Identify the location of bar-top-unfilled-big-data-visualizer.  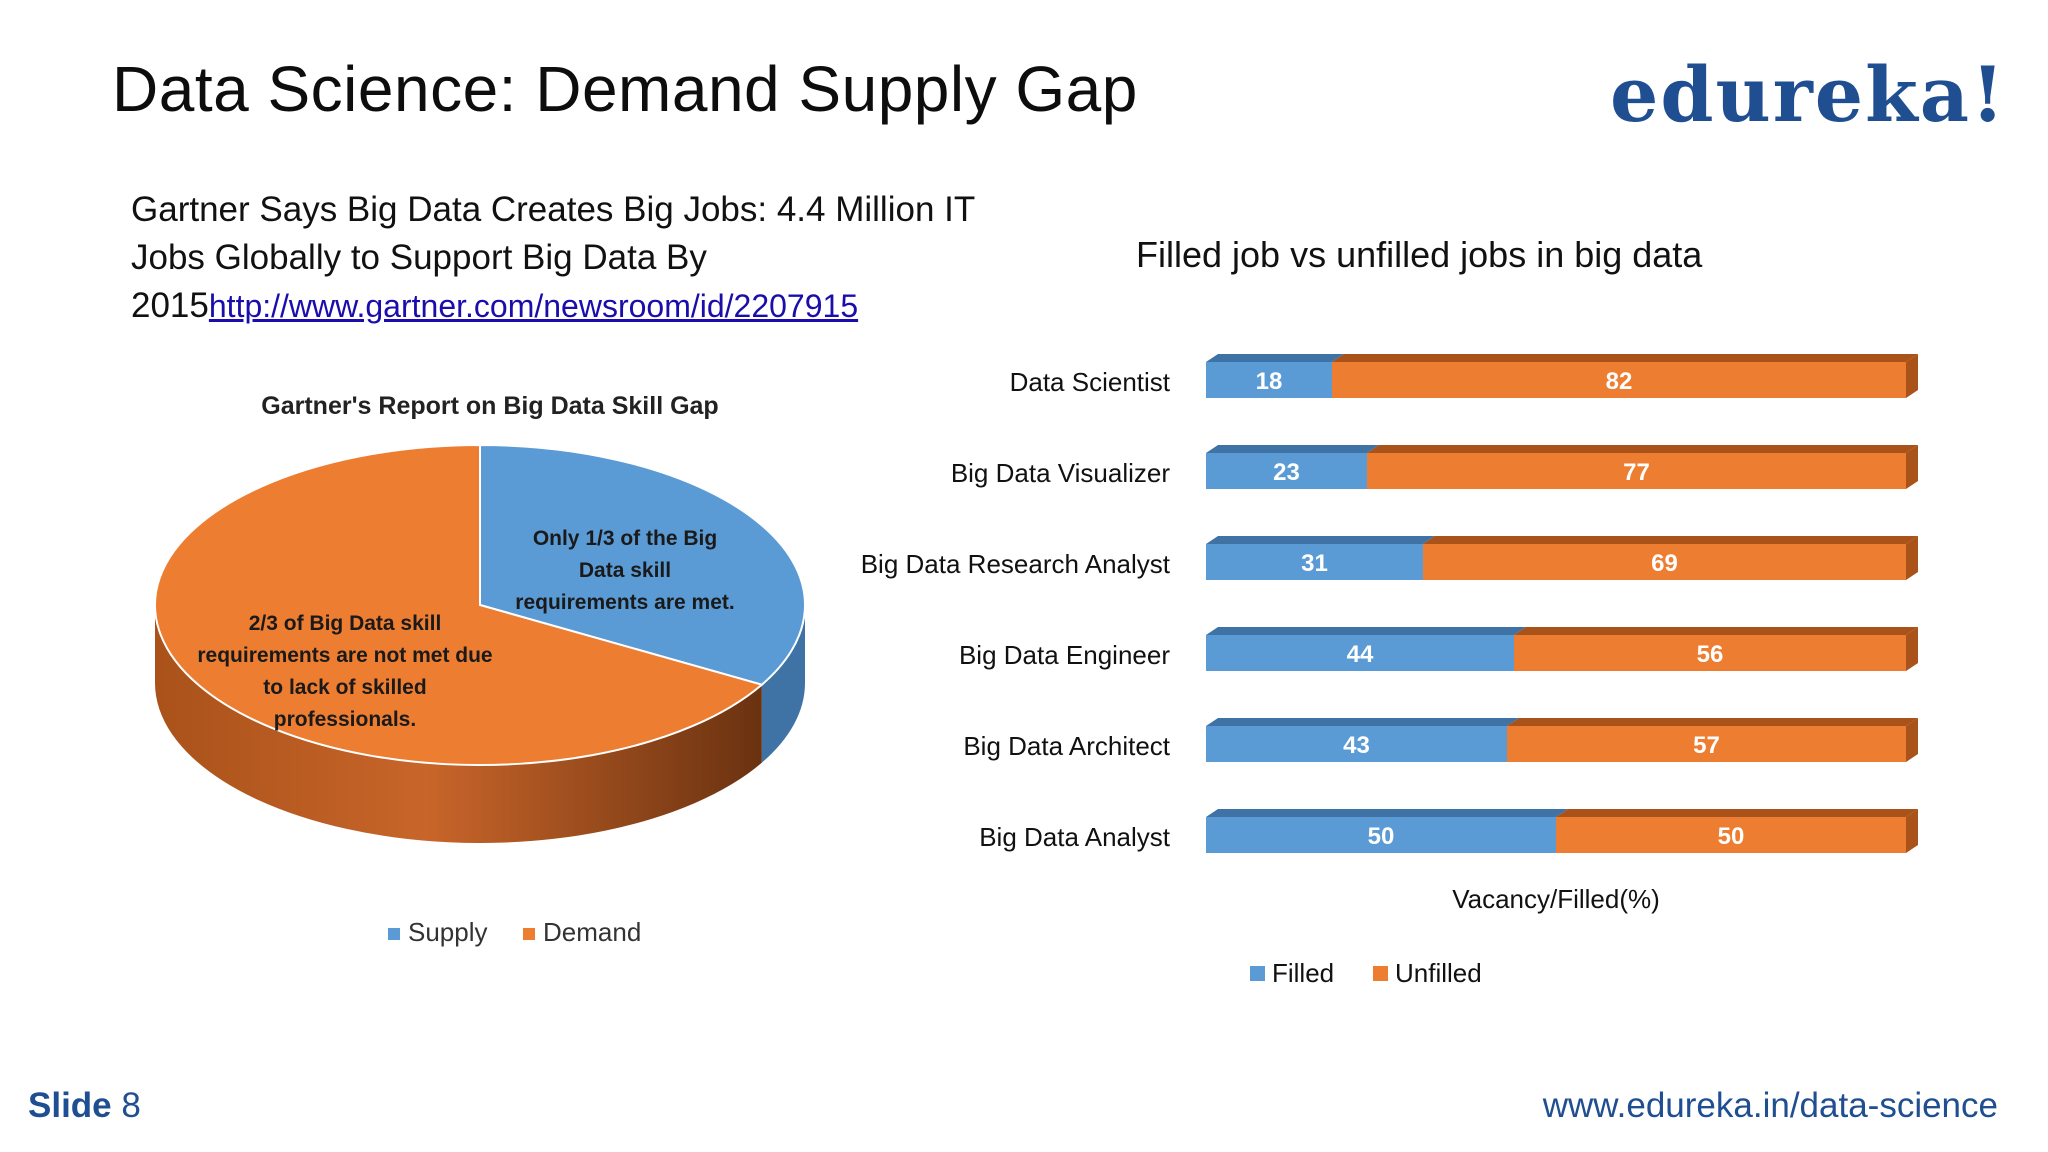
(1642, 449).